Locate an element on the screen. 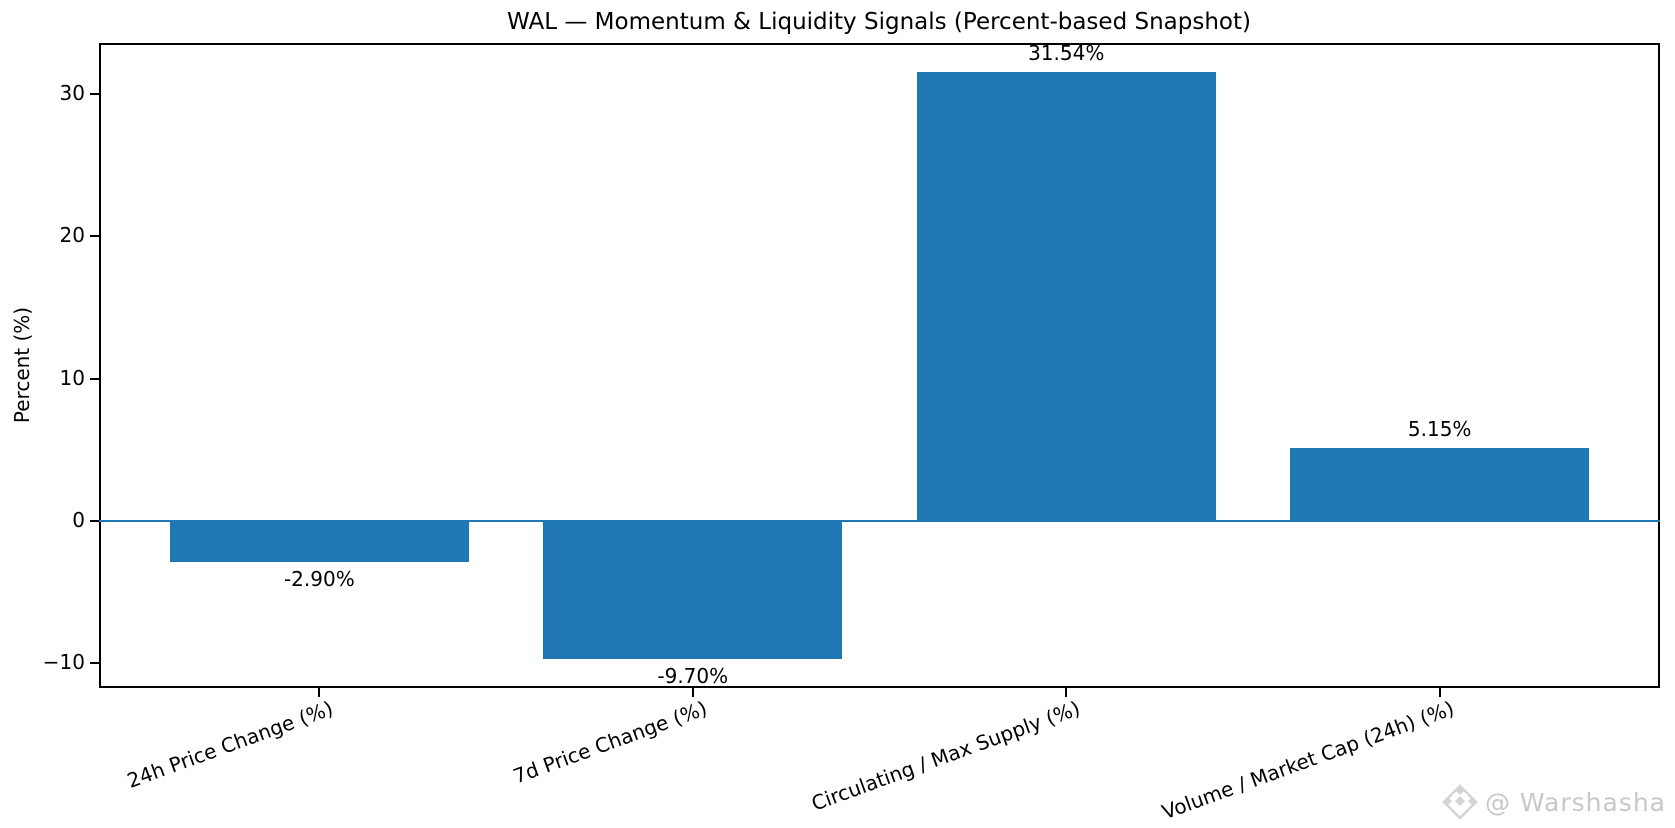 The width and height of the screenshot is (1675, 828). y-tick-label: −10 is located at coordinates (63, 661).